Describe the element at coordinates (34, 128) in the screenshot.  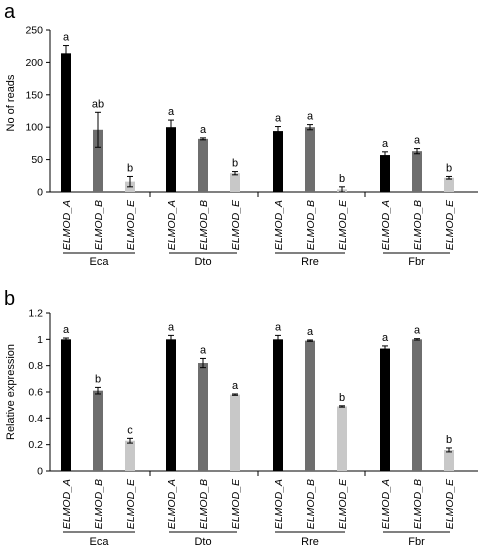
I see `y-tick-label: 100` at that location.